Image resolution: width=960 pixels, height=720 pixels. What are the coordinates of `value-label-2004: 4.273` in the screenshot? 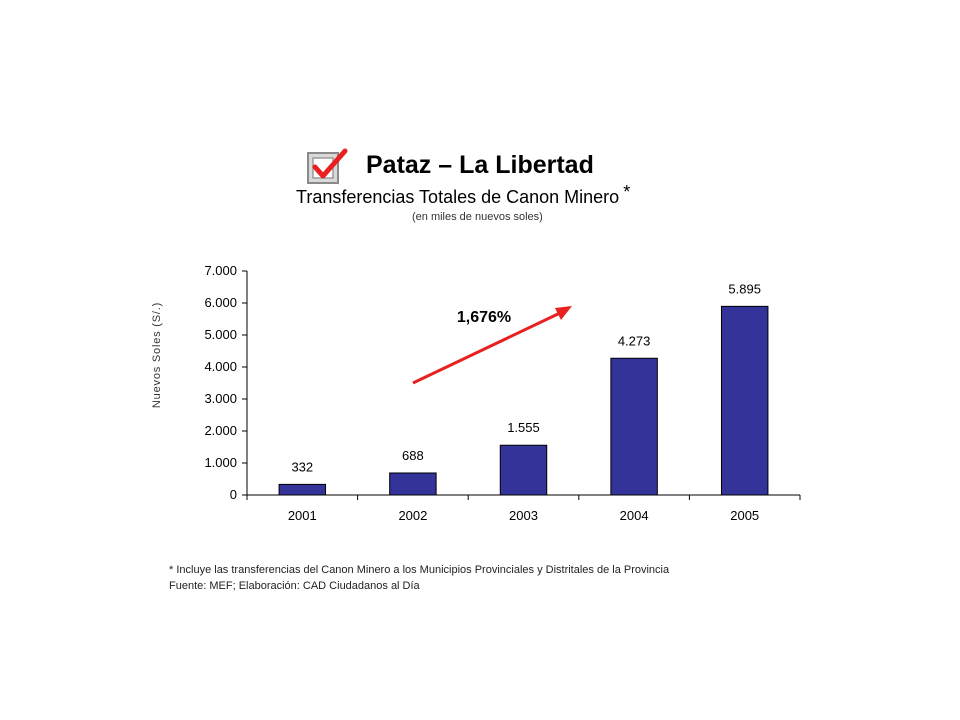 It's located at (634, 340).